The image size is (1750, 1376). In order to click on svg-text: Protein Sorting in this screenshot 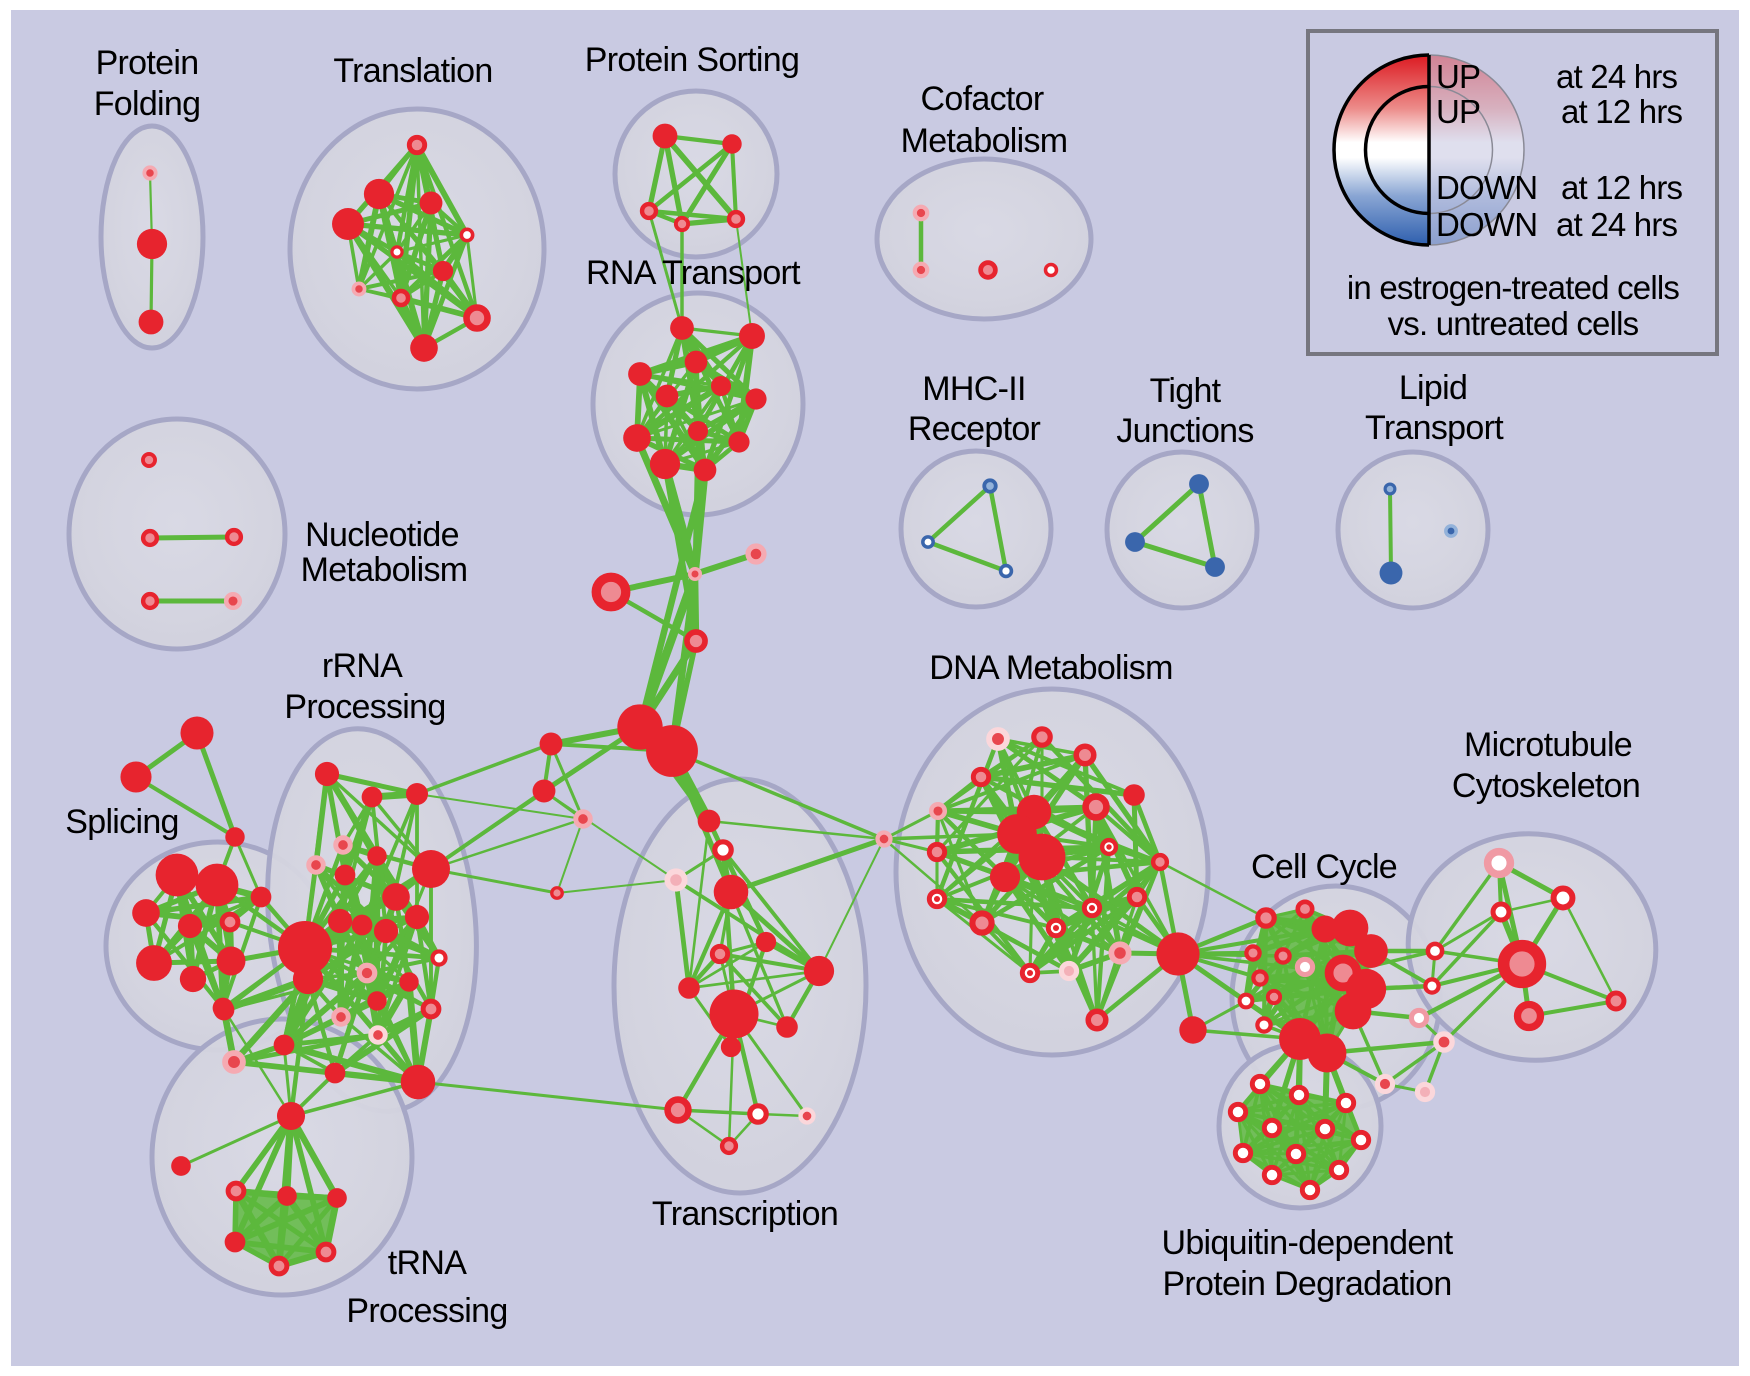, I will do `click(692, 60)`.